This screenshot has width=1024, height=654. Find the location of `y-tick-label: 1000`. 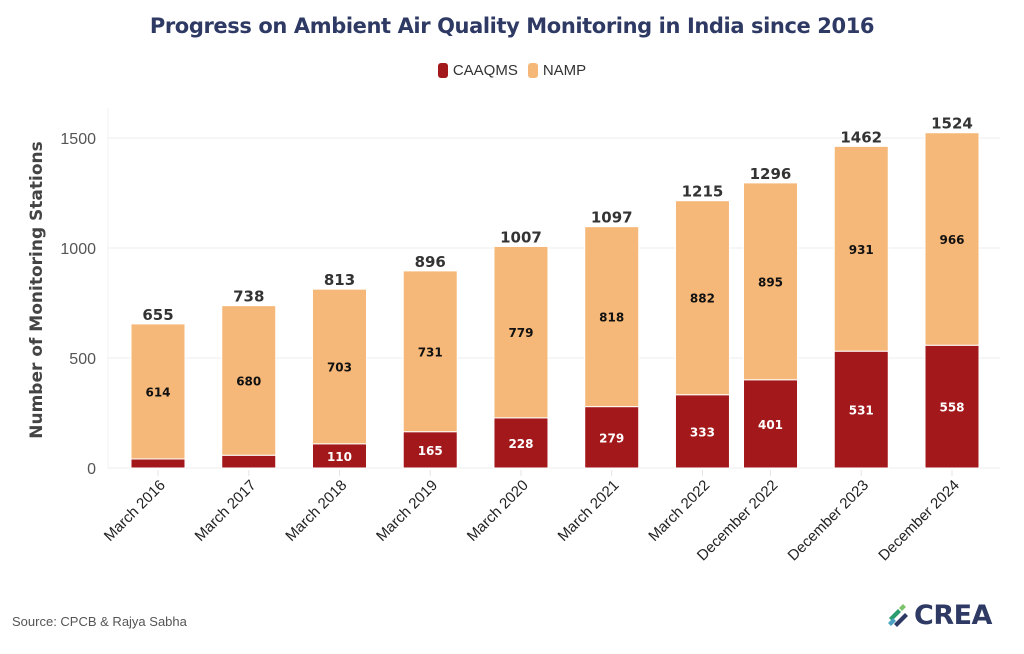

y-tick-label: 1000 is located at coordinates (78, 249).